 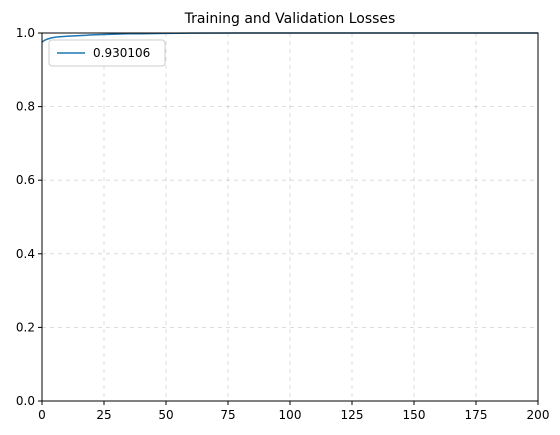 I want to click on x-axis: 0 25 50 75 100 125 150 175 200, so click(x=293, y=411).